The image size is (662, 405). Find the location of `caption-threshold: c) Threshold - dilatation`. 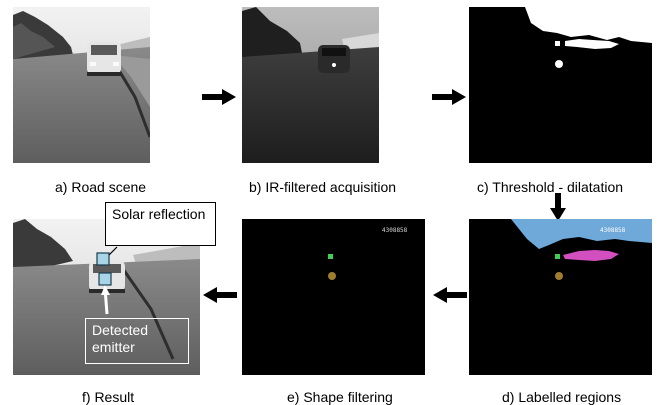

caption-threshold: c) Threshold - dilatation is located at coordinates (550, 187).